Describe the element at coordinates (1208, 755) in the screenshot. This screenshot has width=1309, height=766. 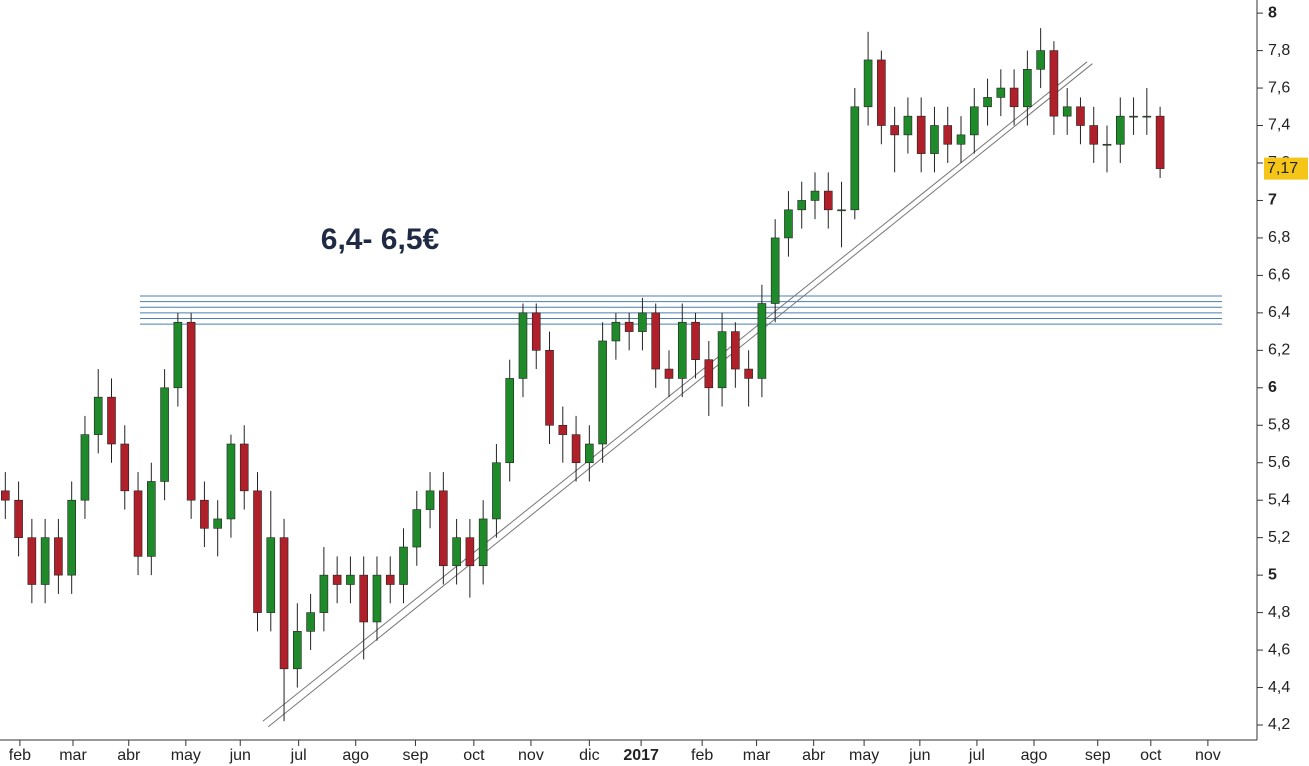
I see `x-tick-label: nov` at that location.